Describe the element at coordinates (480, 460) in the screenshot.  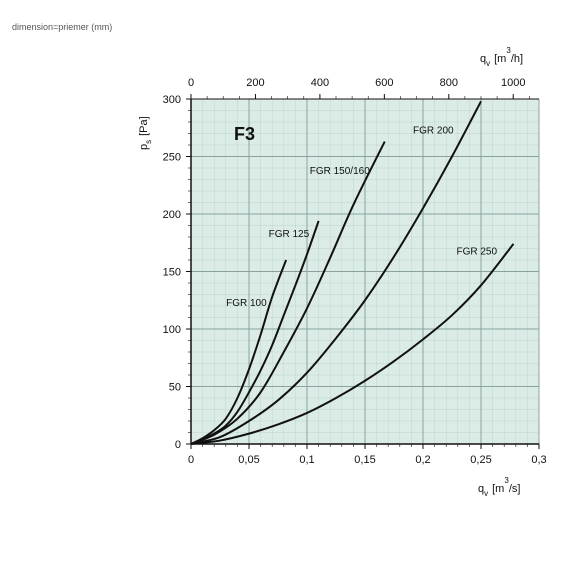
I see `x-tick-label: 0,25` at that location.